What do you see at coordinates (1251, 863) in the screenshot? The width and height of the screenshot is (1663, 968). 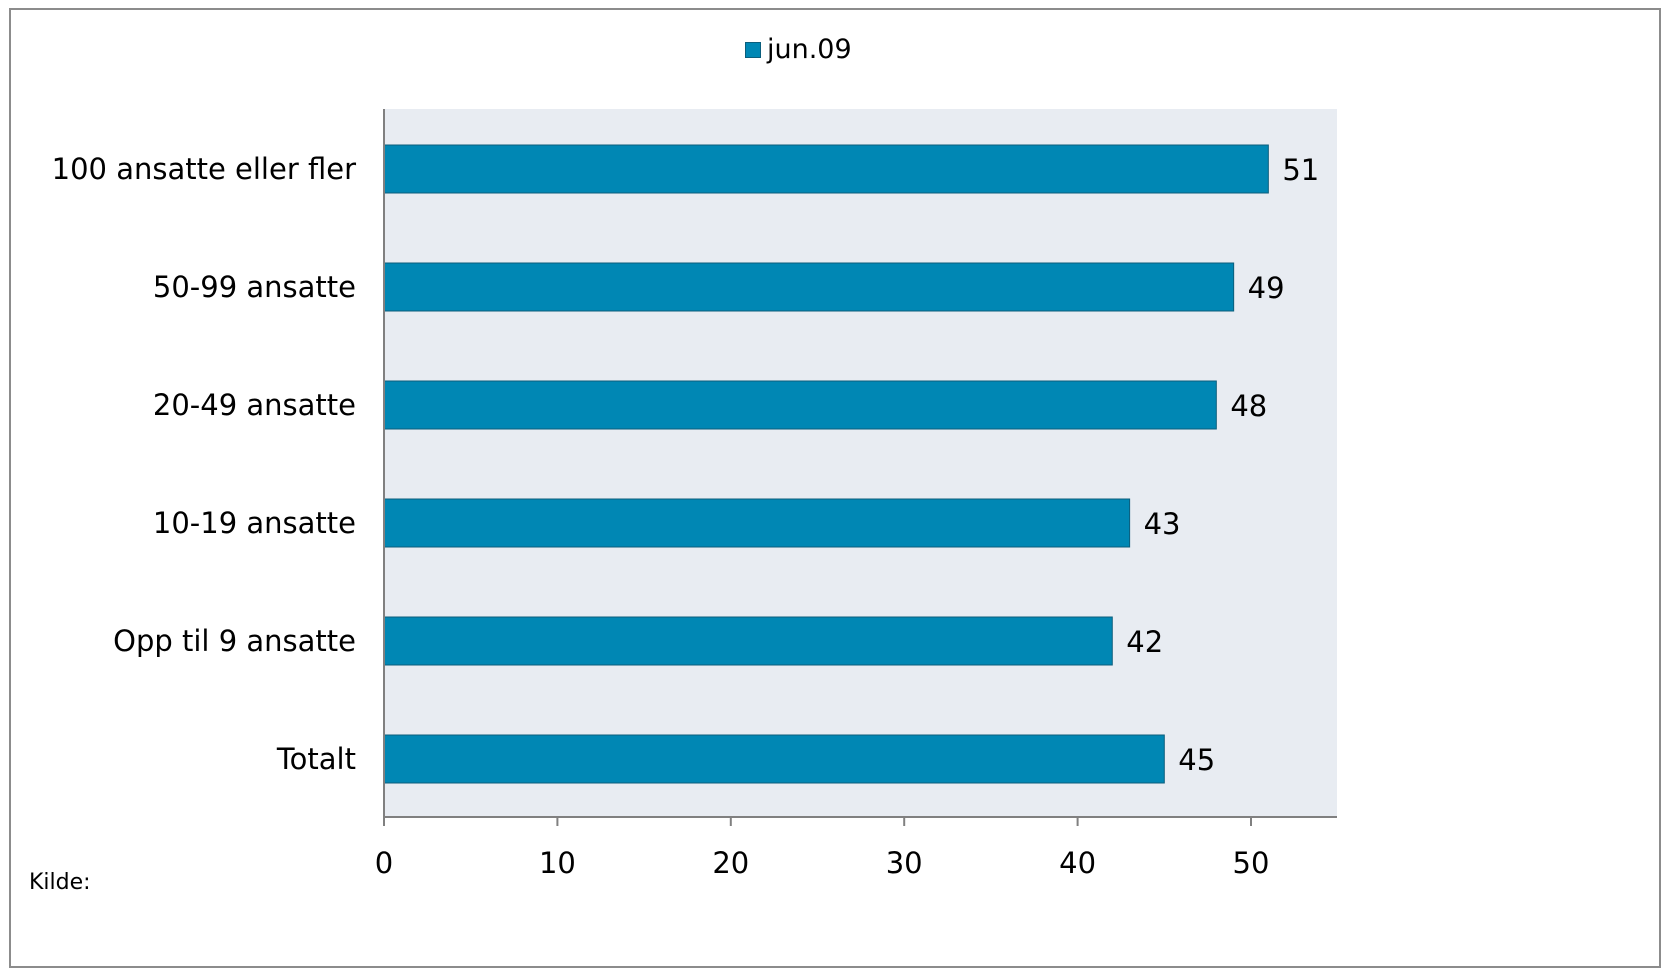 I see `x-tick-label: 50` at bounding box center [1251, 863].